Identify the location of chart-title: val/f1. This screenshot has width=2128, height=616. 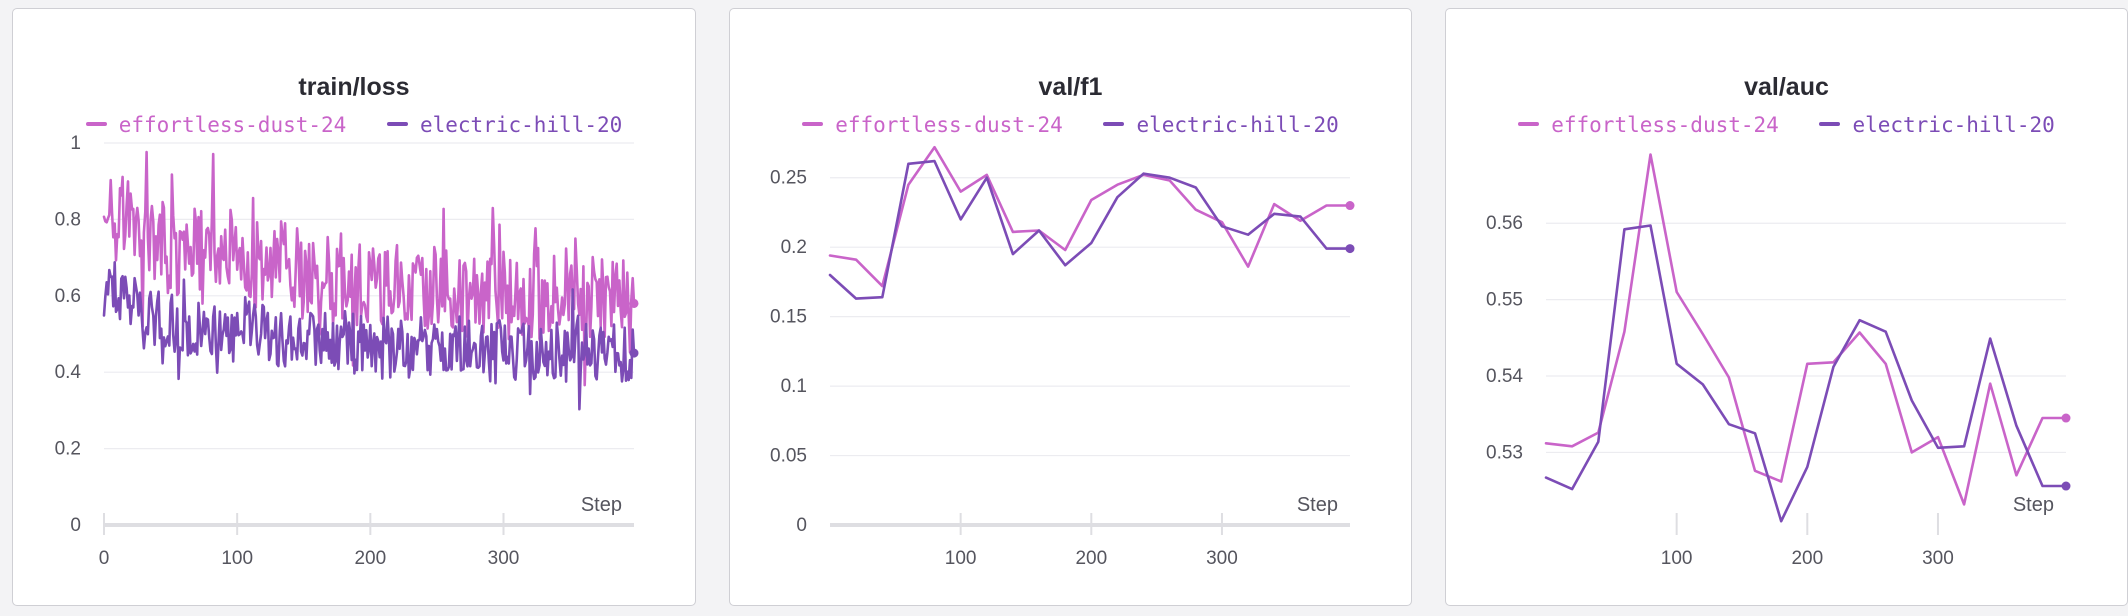
(1070, 87).